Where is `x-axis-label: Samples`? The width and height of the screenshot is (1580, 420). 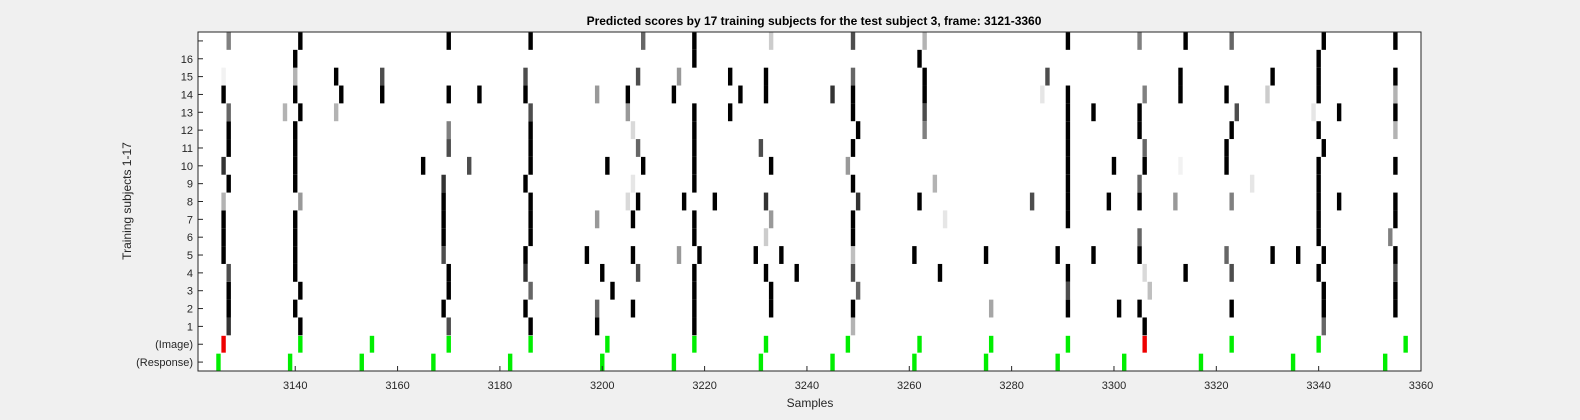 x-axis-label: Samples is located at coordinates (810, 403).